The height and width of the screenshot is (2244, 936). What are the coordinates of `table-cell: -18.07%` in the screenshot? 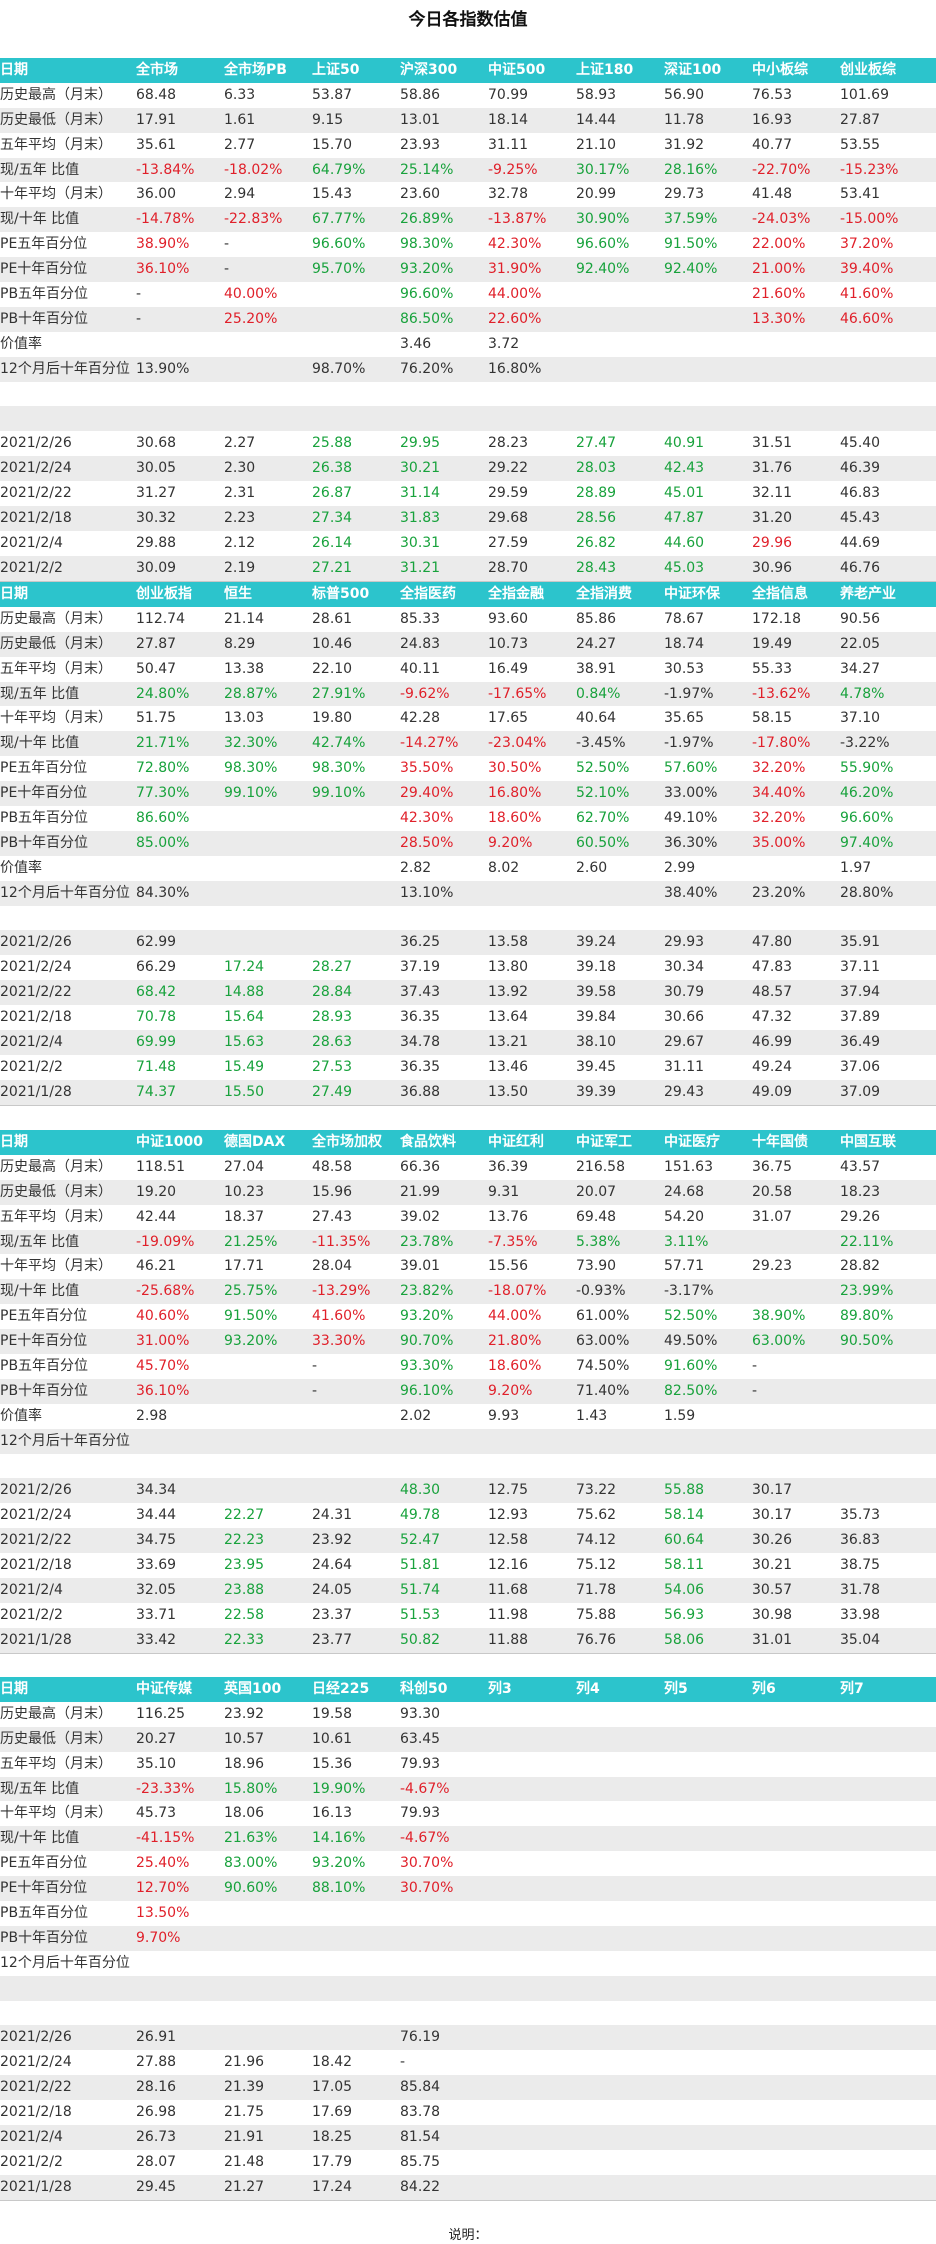 It's located at (517, 1291).